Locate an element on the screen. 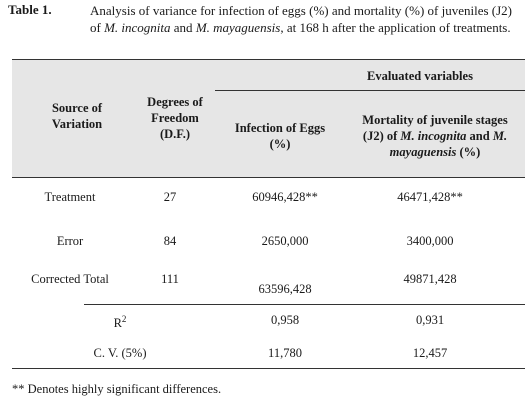 The height and width of the screenshot is (402, 527). header-source-of-variation: Source of Variation is located at coordinates (77, 116).